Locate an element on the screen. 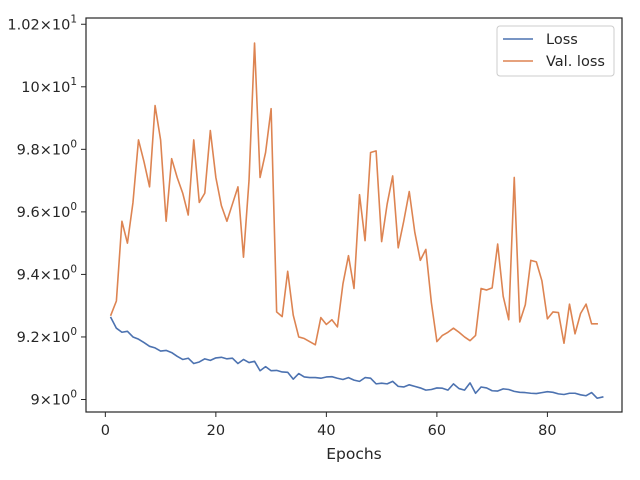 The width and height of the screenshot is (640, 480). legend: Loss Val. loss is located at coordinates (555, 51).